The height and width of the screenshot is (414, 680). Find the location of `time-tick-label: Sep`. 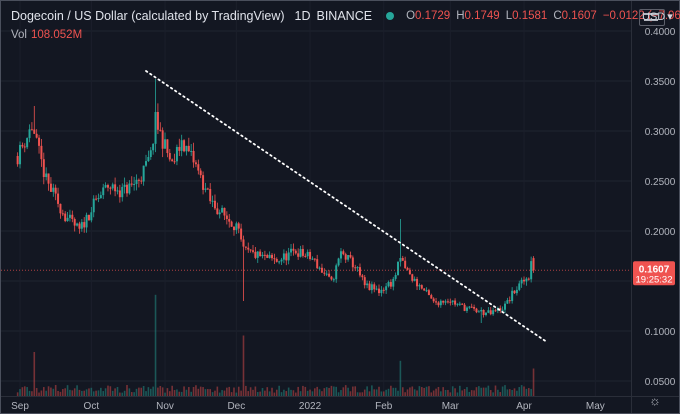

time-tick-label: Sep is located at coordinates (20, 406).